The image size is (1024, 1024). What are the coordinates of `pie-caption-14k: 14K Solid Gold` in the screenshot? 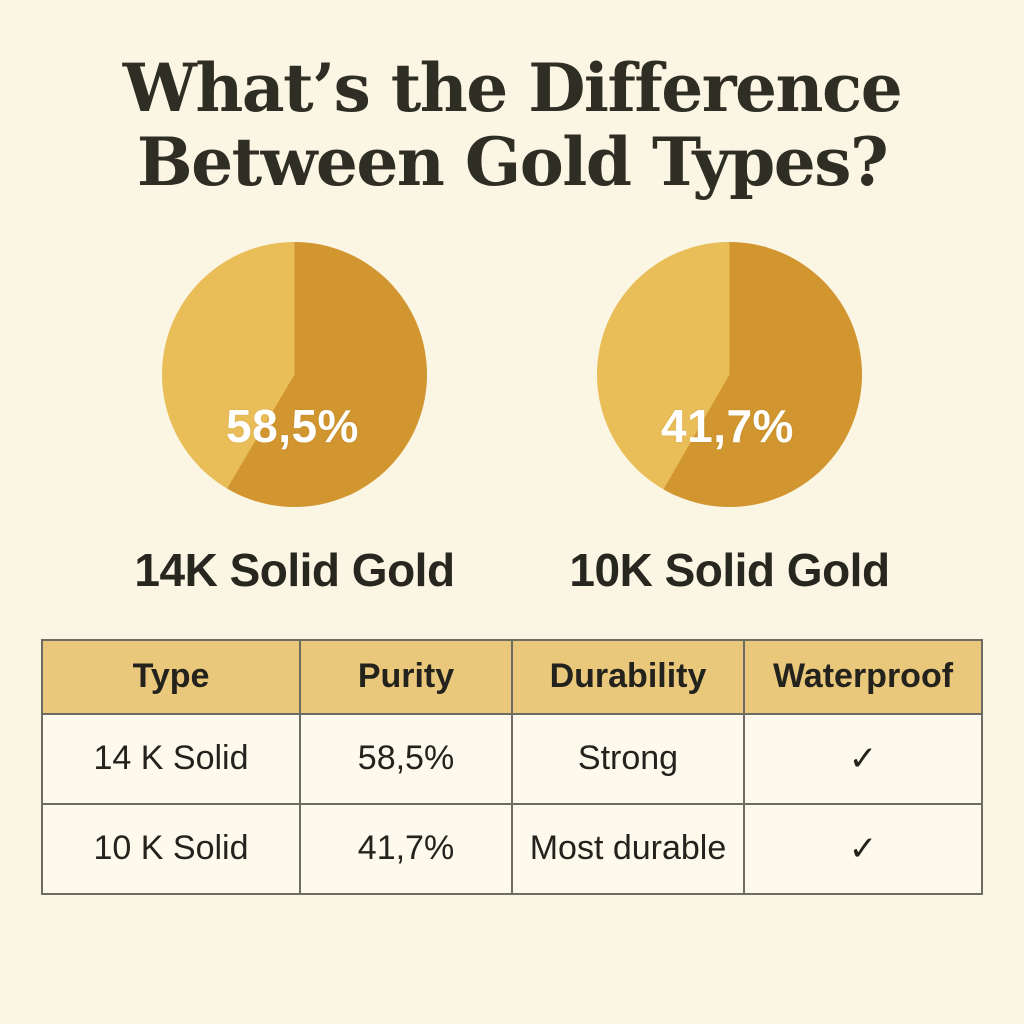 It's located at (294, 569).